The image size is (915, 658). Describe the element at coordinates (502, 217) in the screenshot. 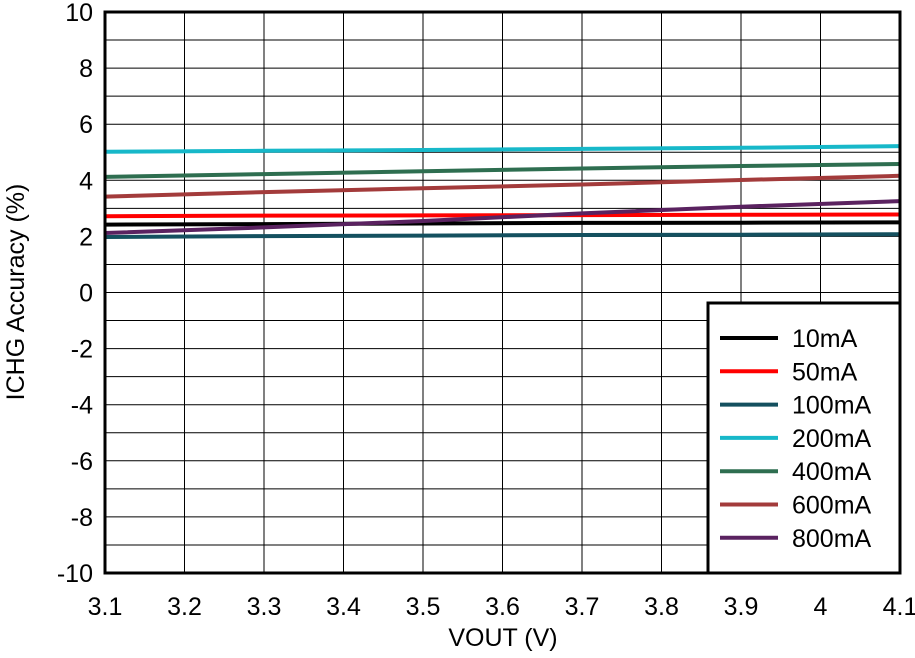

I see `series-line-800mA` at that location.